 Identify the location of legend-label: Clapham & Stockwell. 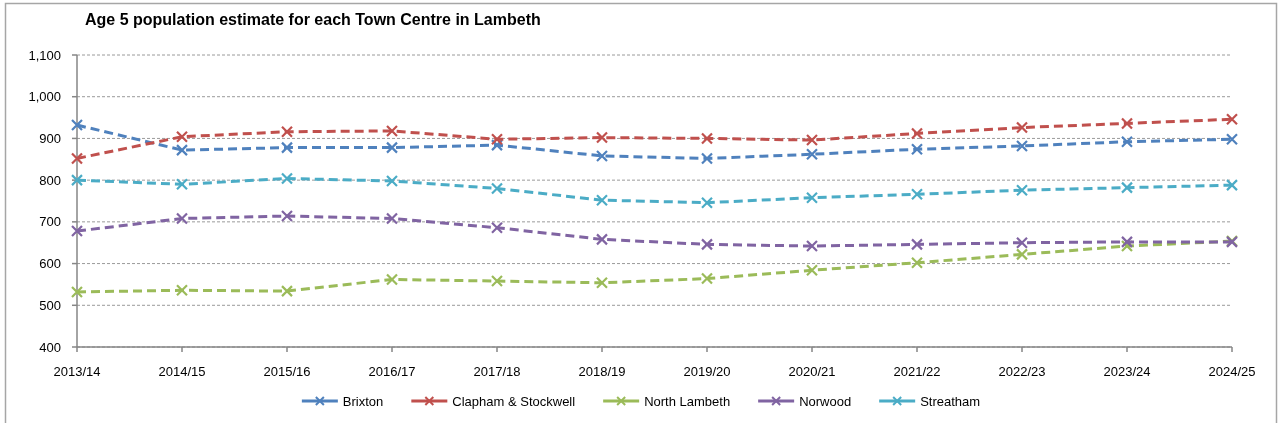
(514, 401).